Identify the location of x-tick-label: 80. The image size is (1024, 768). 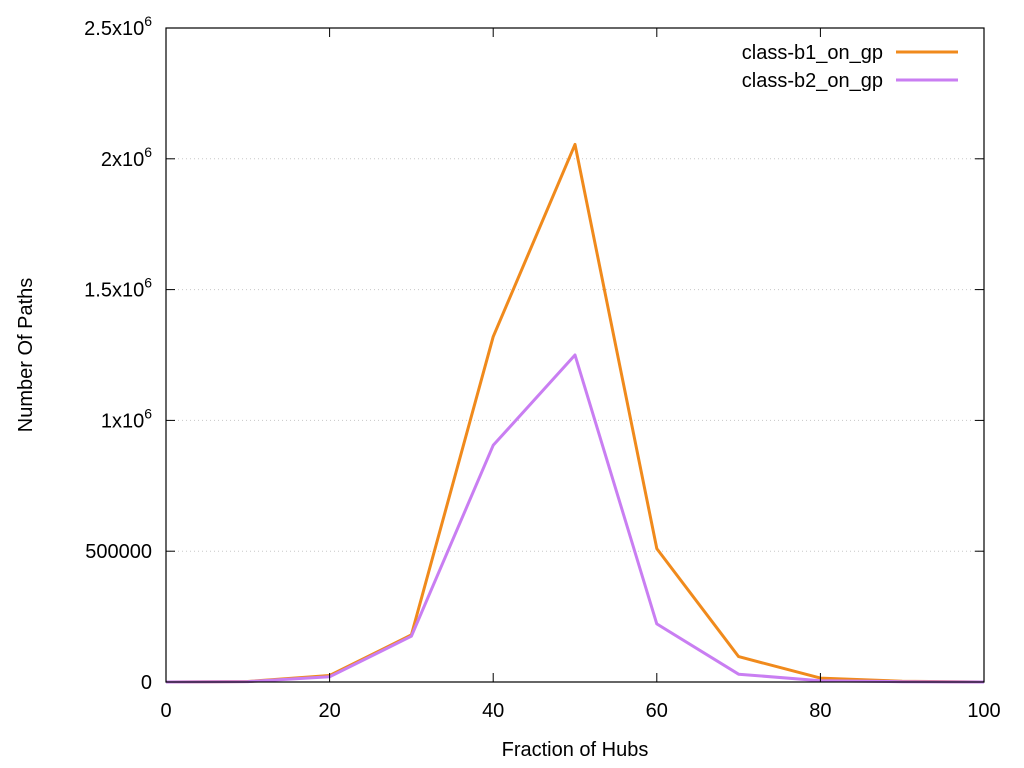
(820, 711).